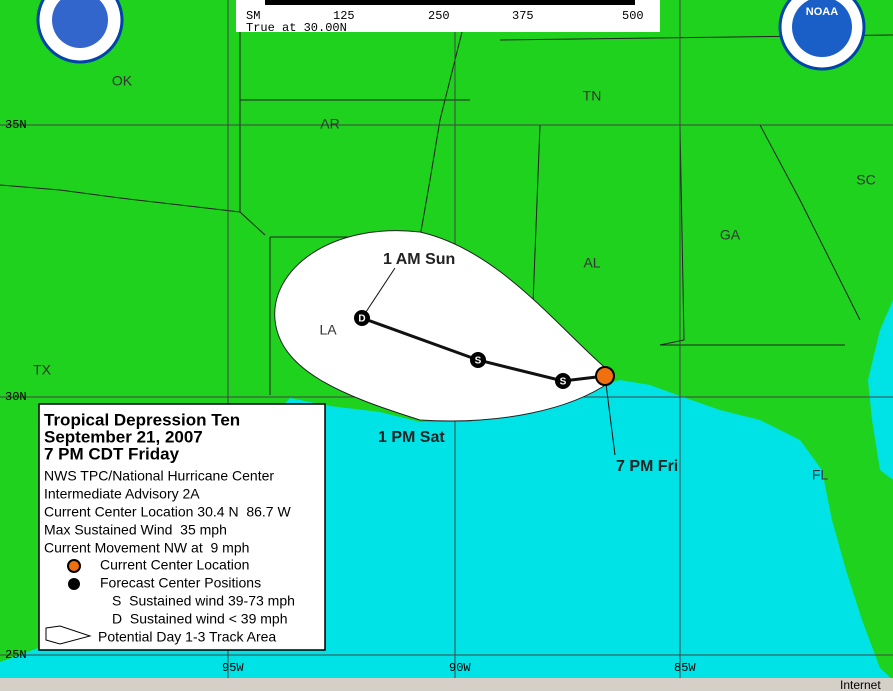 This screenshot has height=691, width=893. I want to click on scale-label: 250, so click(439, 16).